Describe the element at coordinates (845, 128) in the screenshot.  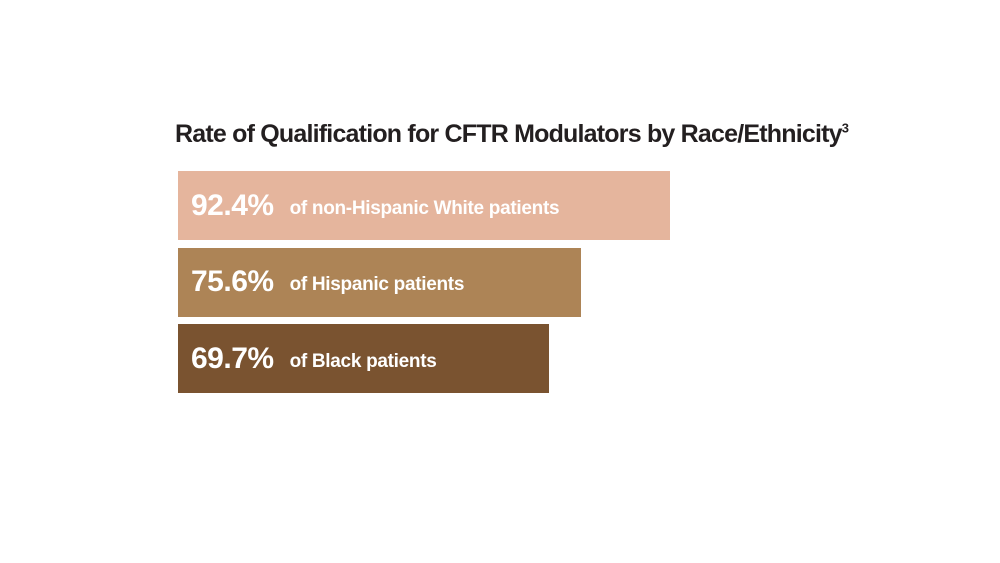
I see `chart-title-footnote: 3` at that location.